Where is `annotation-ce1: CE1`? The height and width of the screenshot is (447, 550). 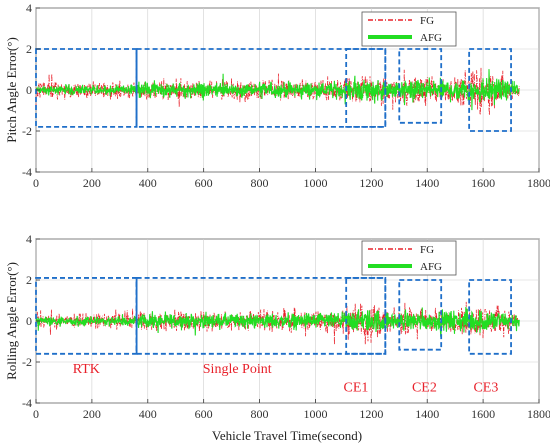 annotation-ce1: CE1 is located at coordinates (356, 388).